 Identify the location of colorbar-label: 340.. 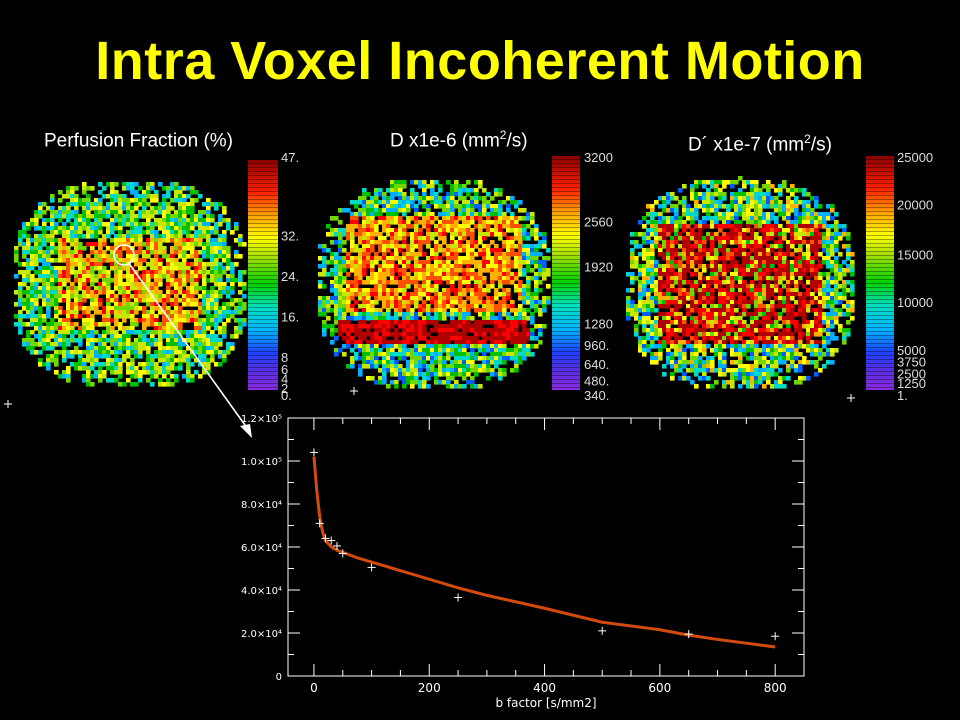
(596, 395).